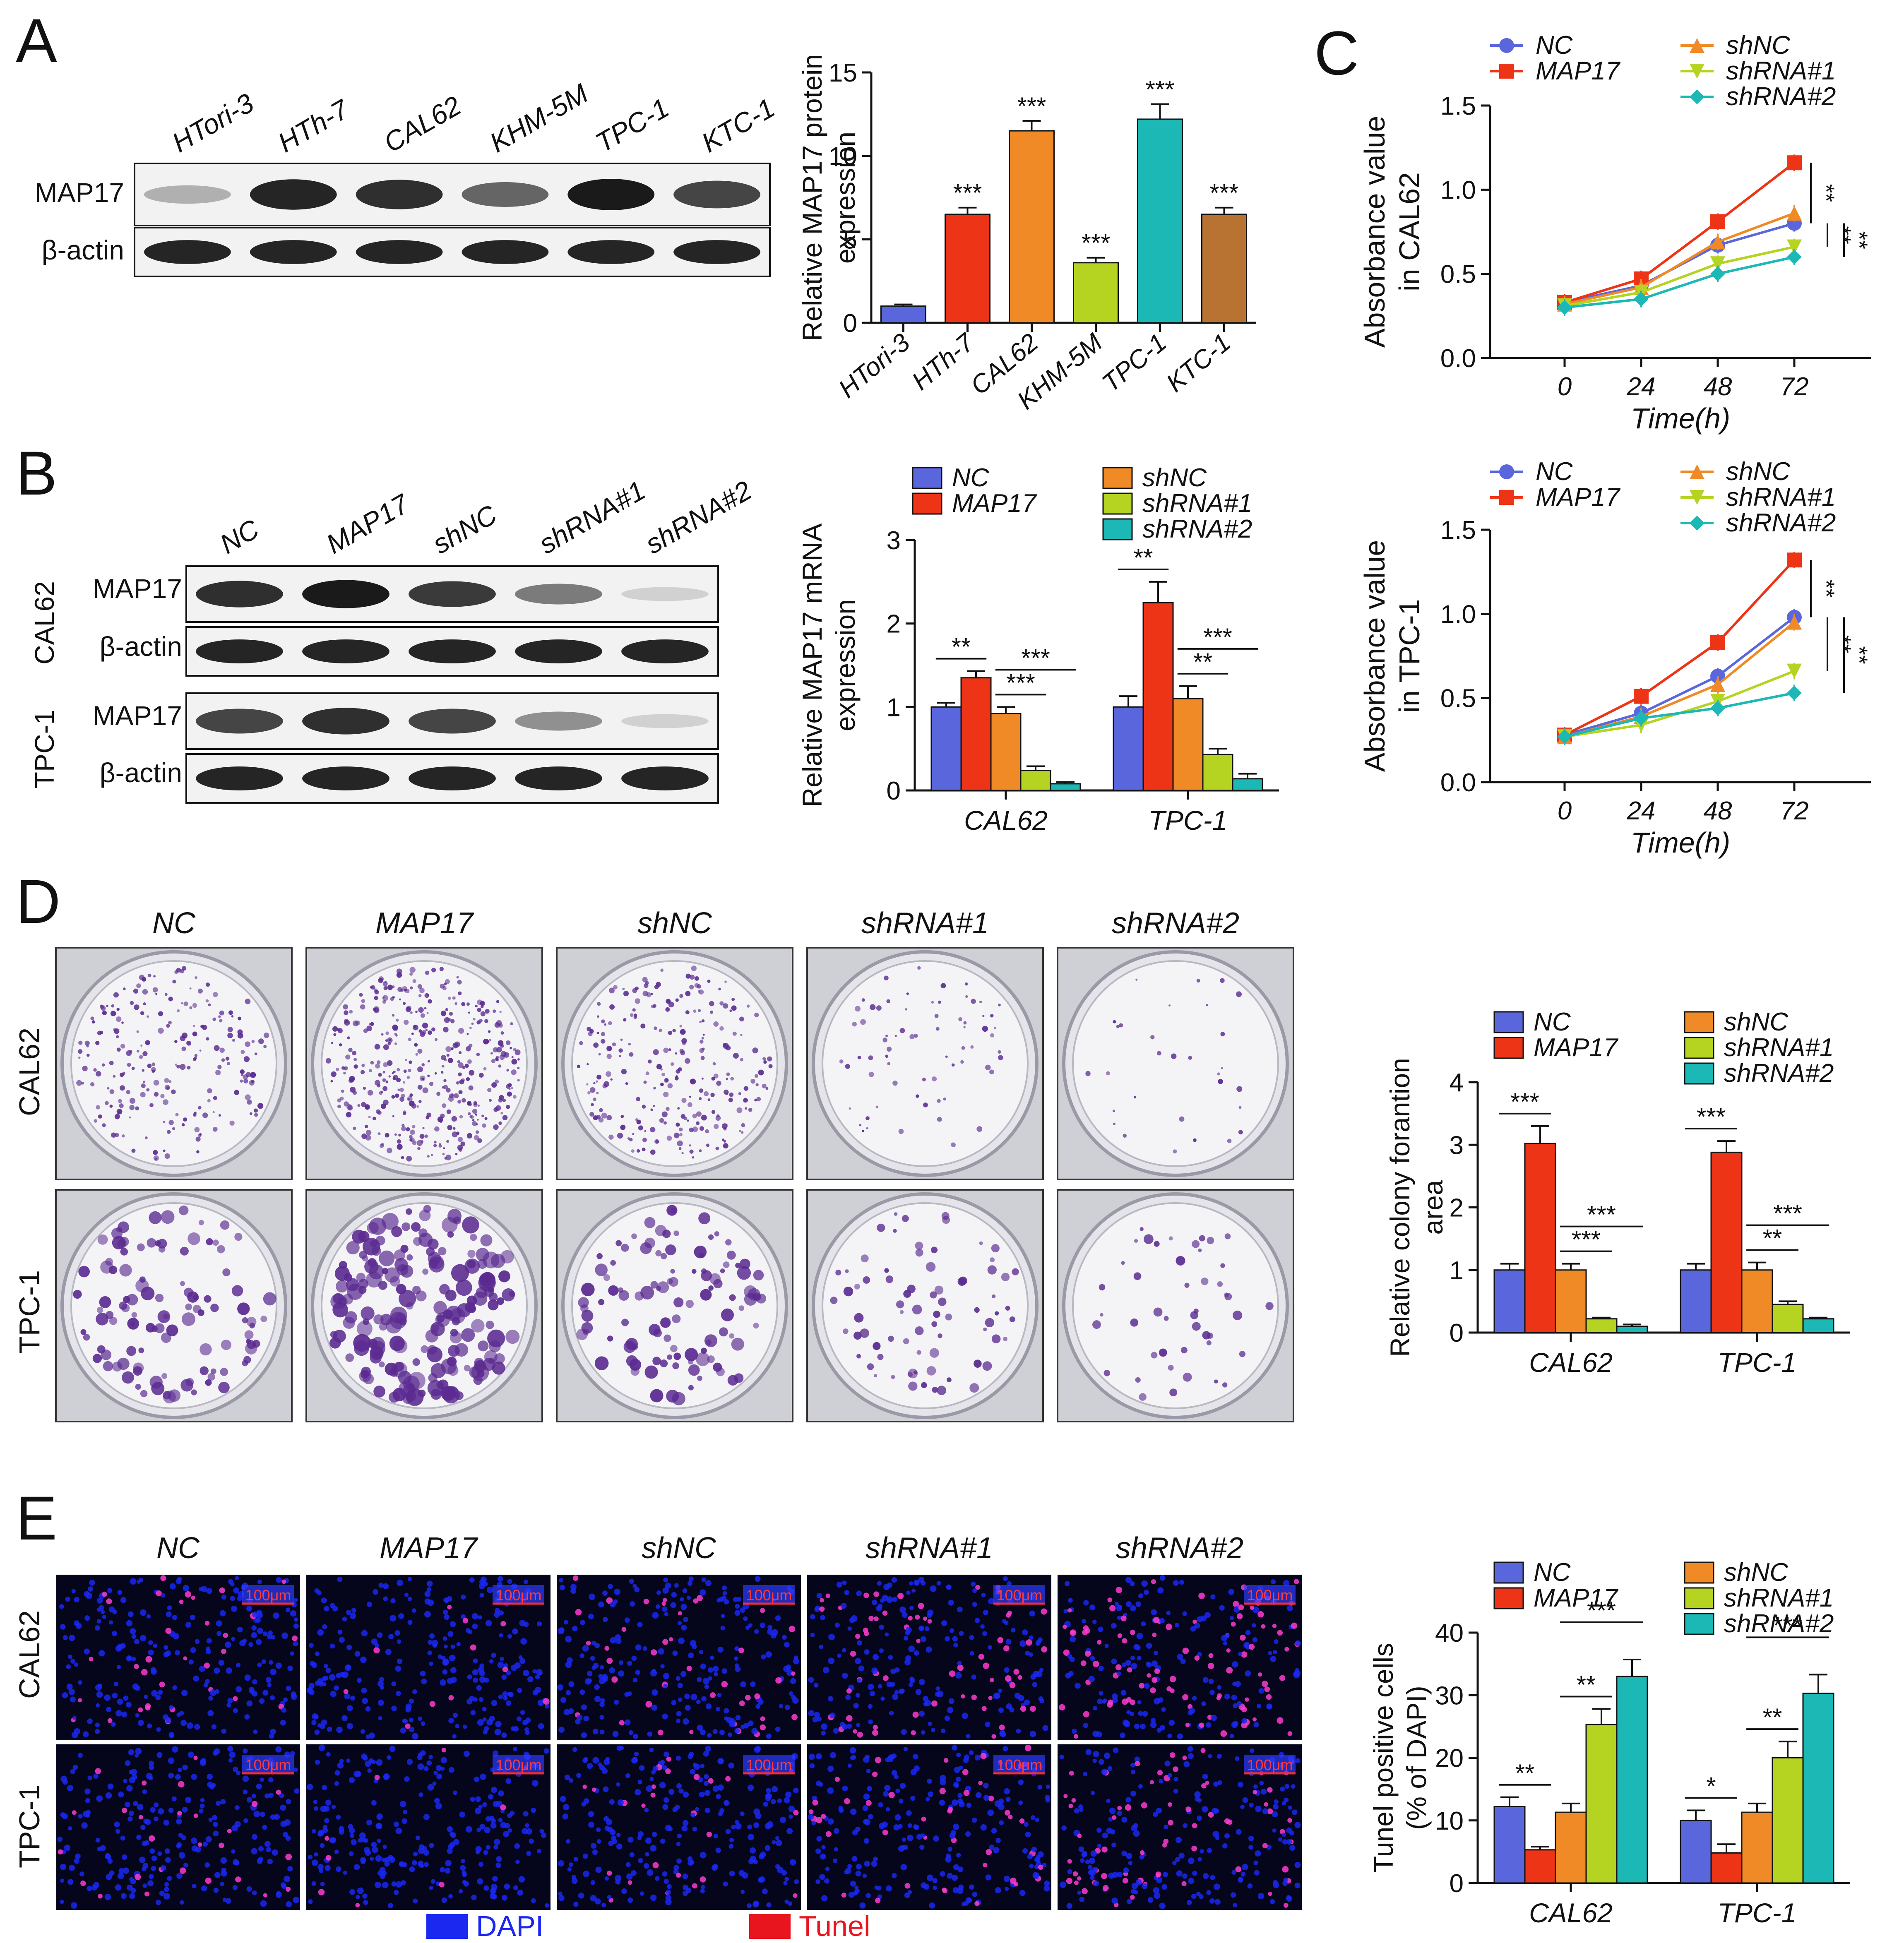 The height and width of the screenshot is (1943, 1904). Describe the element at coordinates (141, 646) in the screenshot. I see `blot-B-row-label: β-actin` at that location.